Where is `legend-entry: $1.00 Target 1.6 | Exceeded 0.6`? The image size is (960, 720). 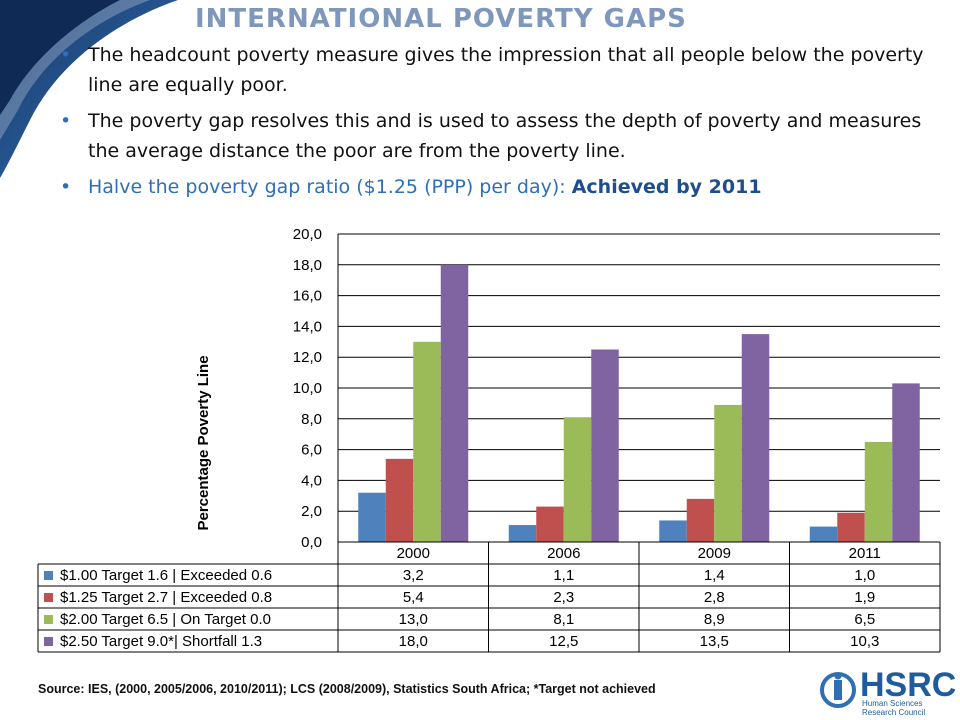
legend-entry: $1.00 Target 1.6 | Exceeded 0.6 is located at coordinates (166, 575).